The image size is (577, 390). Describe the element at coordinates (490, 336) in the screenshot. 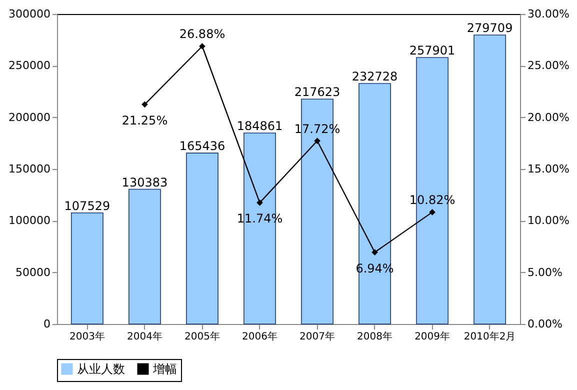

I see `x-tick-label: 2010年2月` at that location.